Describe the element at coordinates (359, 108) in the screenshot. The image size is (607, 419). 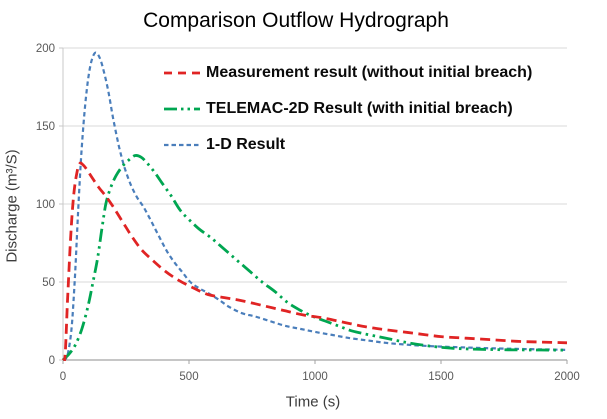
I see `legend-label-telemac: TELEMAC-2D Result (with initial breach)` at that location.